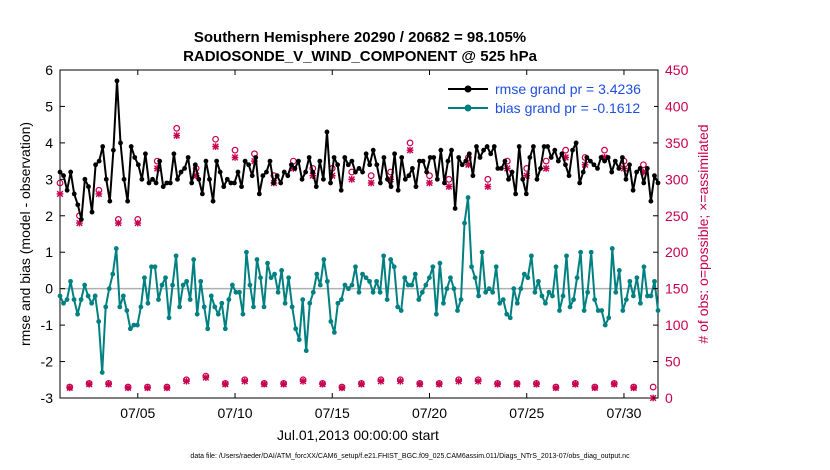 Image resolution: width=830 pixels, height=470 pixels. I want to click on y-tick-label-left: 1, so click(49, 252).